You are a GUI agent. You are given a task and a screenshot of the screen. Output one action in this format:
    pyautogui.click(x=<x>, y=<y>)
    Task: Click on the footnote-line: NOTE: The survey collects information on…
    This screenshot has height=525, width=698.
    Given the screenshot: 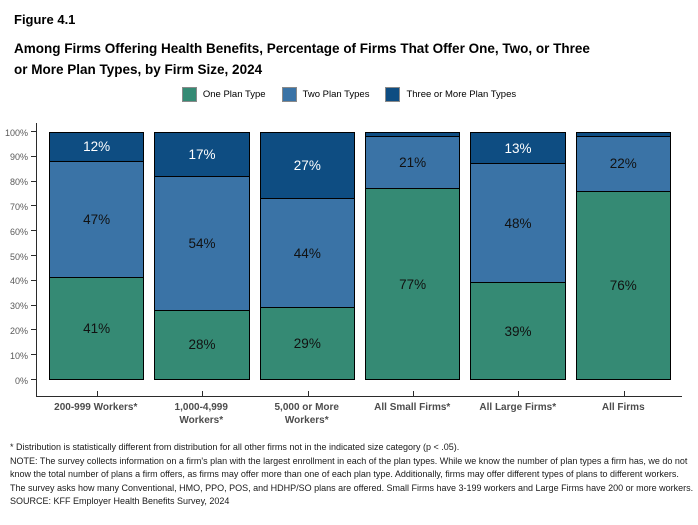 What is the action you would take?
    pyautogui.click(x=352, y=474)
    